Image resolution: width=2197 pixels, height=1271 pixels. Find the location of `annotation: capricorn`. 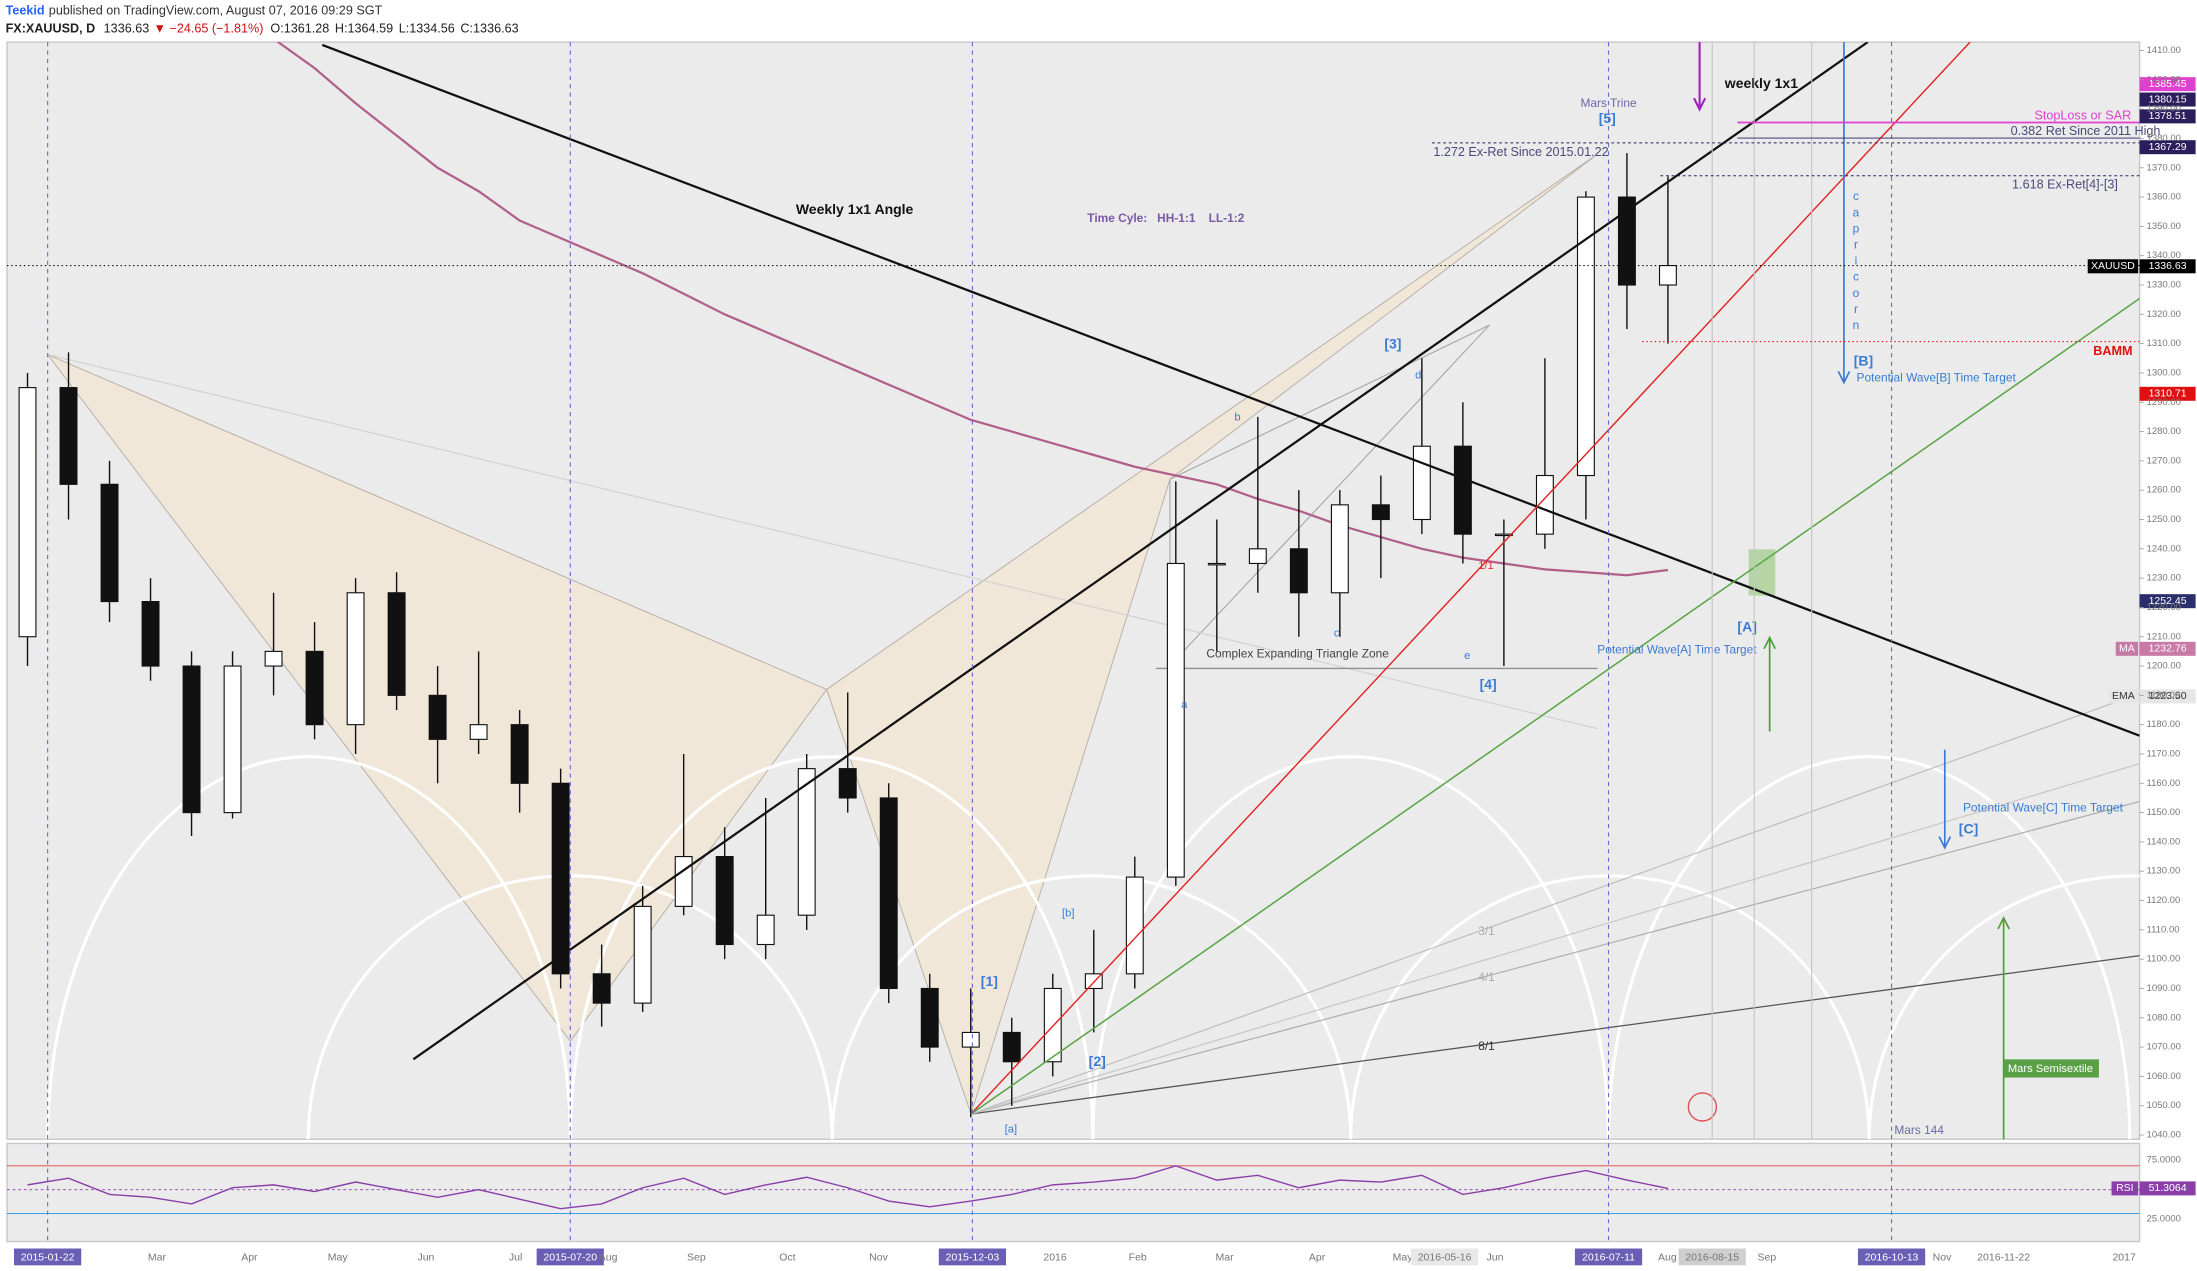

annotation: capricorn is located at coordinates (1856, 261).